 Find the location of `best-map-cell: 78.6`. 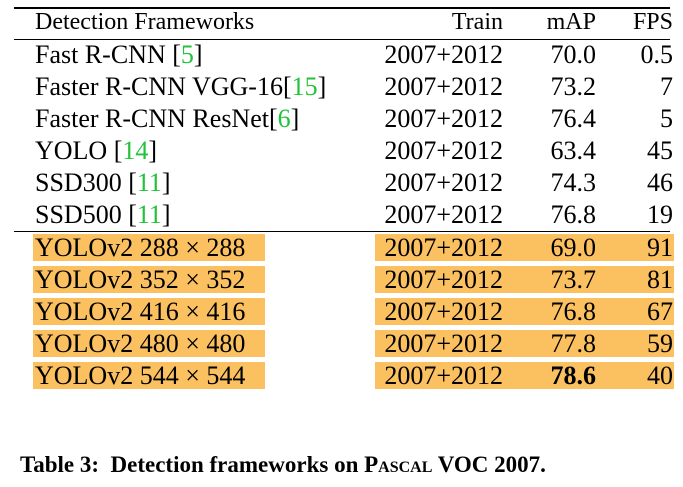

best-map-cell: 78.6 is located at coordinates (573, 375).